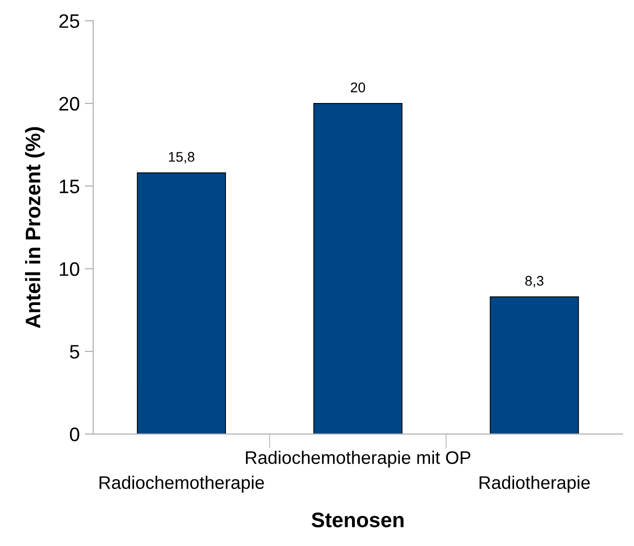 This screenshot has width=634, height=546. What do you see at coordinates (358, 87) in the screenshot?
I see `data-label: 20` at bounding box center [358, 87].